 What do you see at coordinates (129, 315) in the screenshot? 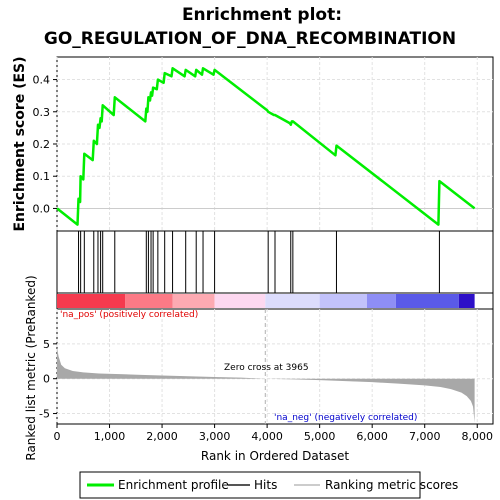
I see `pos-annotation: 'na_pos' (positively correlated)` at bounding box center [129, 315].